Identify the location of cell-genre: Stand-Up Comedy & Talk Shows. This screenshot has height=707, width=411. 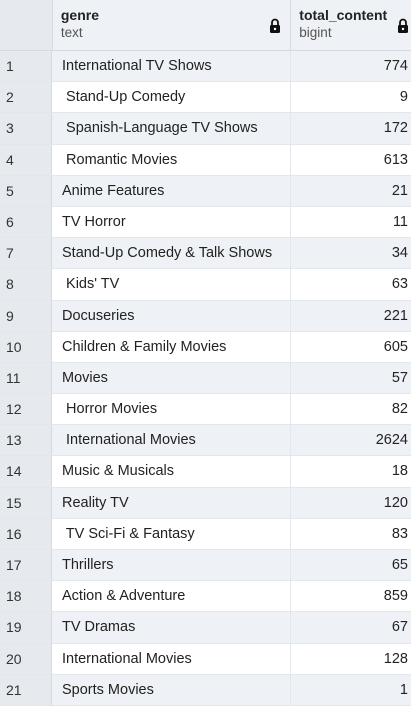
(171, 253).